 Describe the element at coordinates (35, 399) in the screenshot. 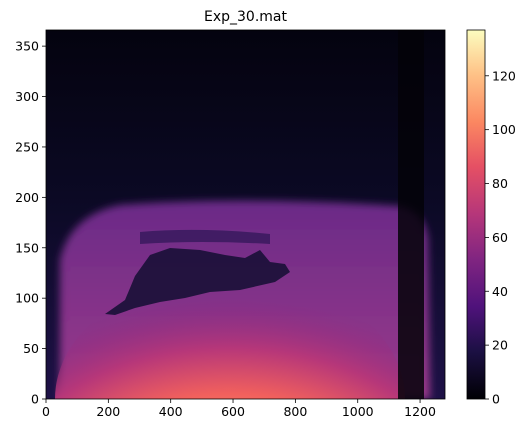

I see `y-tick-label: 0` at that location.